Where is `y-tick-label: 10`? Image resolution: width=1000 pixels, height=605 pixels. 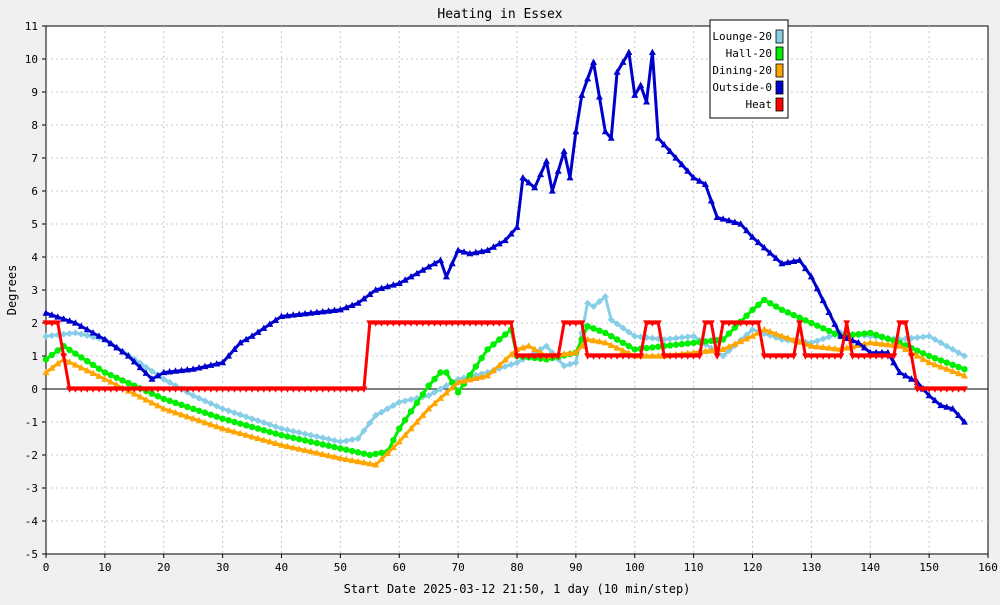
y-tick-label: 10 is located at coordinates (31, 59).